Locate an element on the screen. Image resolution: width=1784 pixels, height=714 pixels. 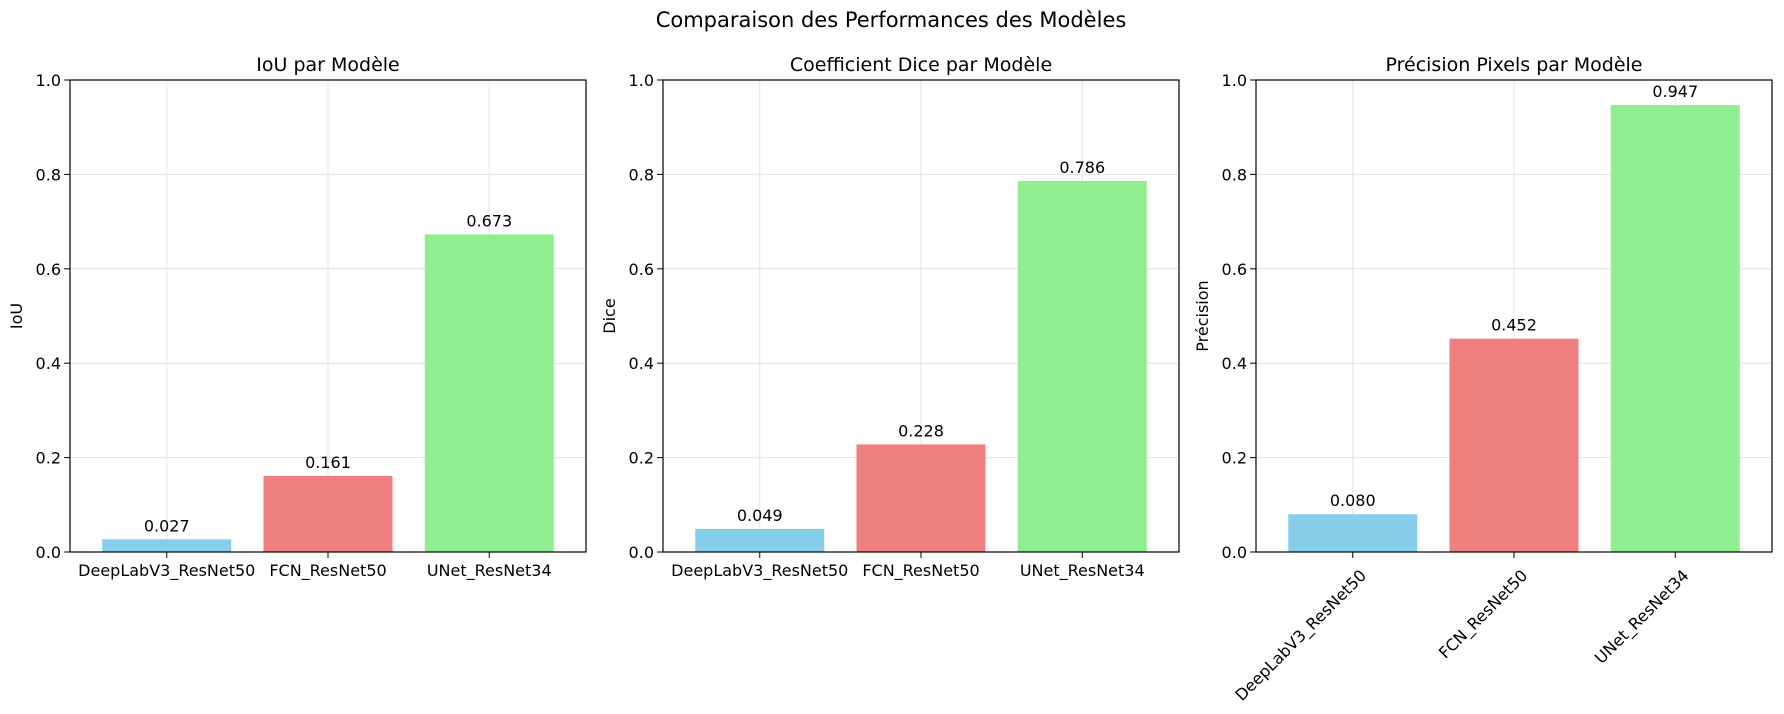
figure-suptitle: Comparaison des Performances des Modèles is located at coordinates (891, 20).